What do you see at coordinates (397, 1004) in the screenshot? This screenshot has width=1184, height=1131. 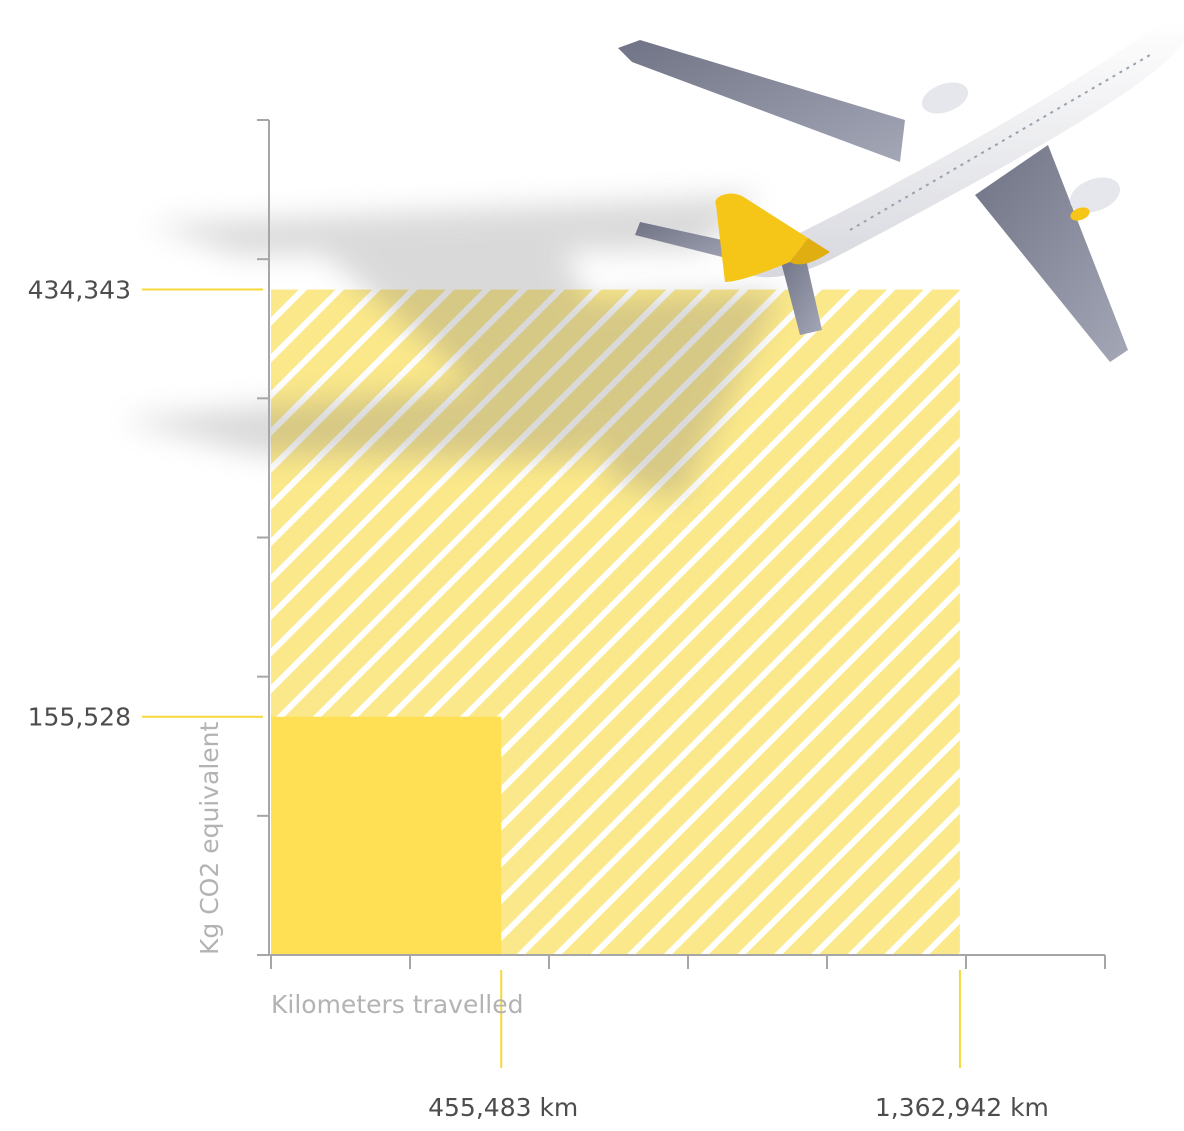 I see `x-axis-title: Kilometers travelled` at bounding box center [397, 1004].